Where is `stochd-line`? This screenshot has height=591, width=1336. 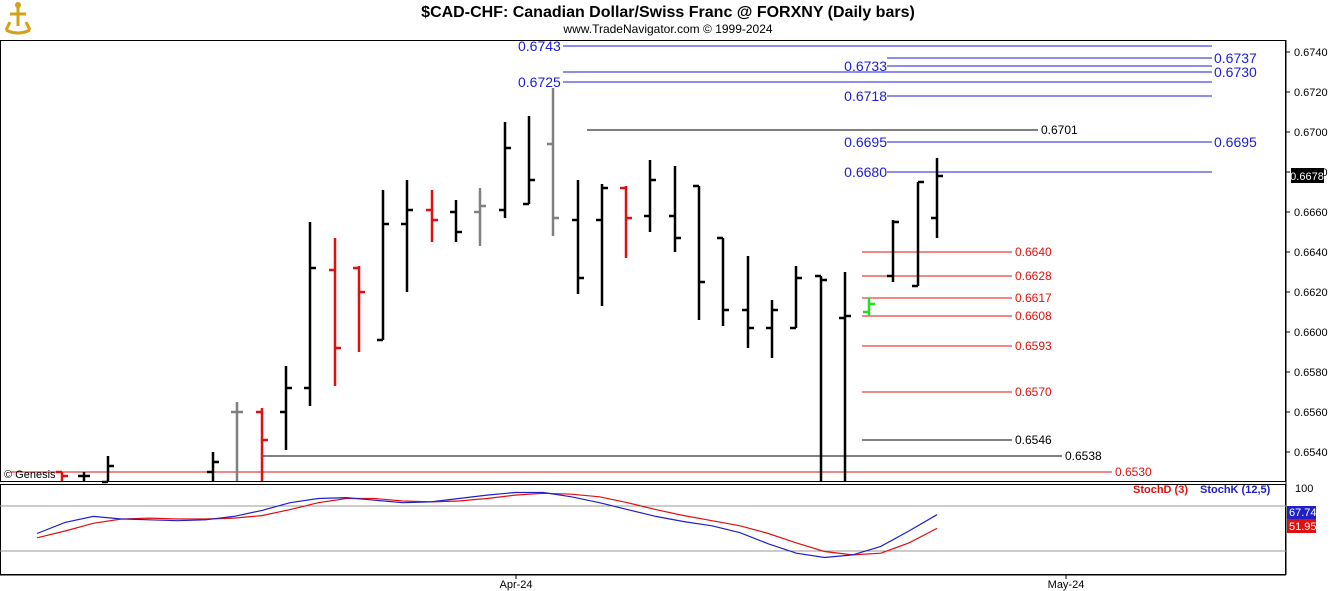 stochd-line is located at coordinates (487, 524).